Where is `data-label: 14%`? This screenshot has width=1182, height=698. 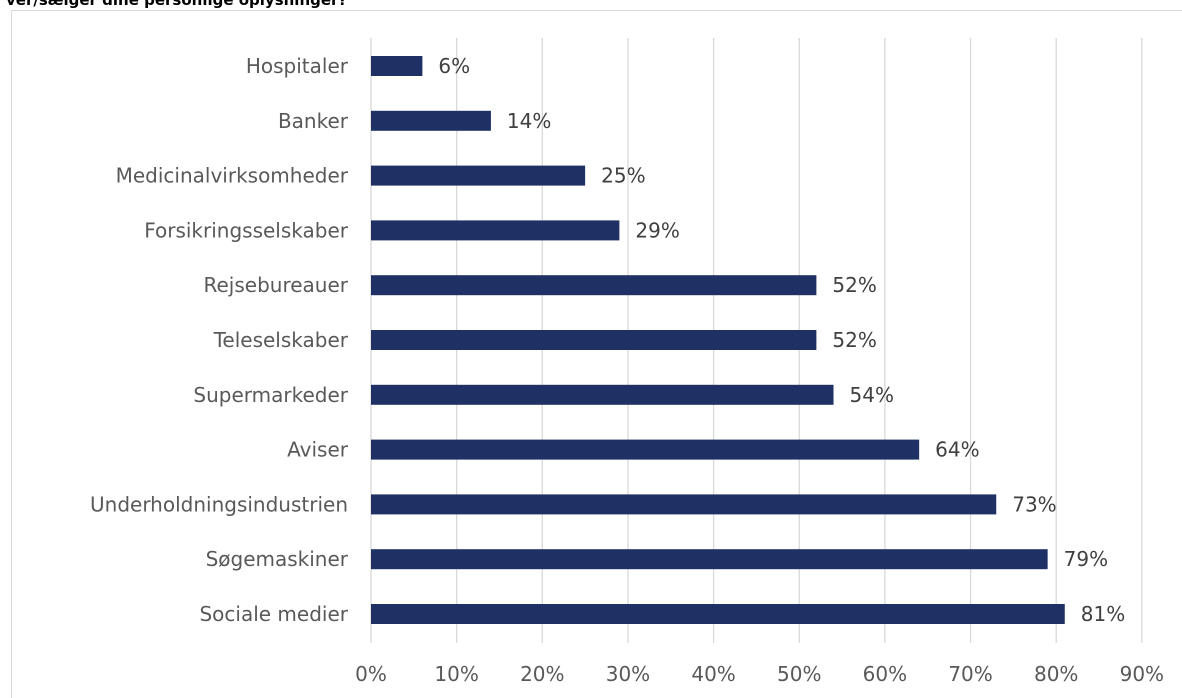
data-label: 14% is located at coordinates (529, 121).